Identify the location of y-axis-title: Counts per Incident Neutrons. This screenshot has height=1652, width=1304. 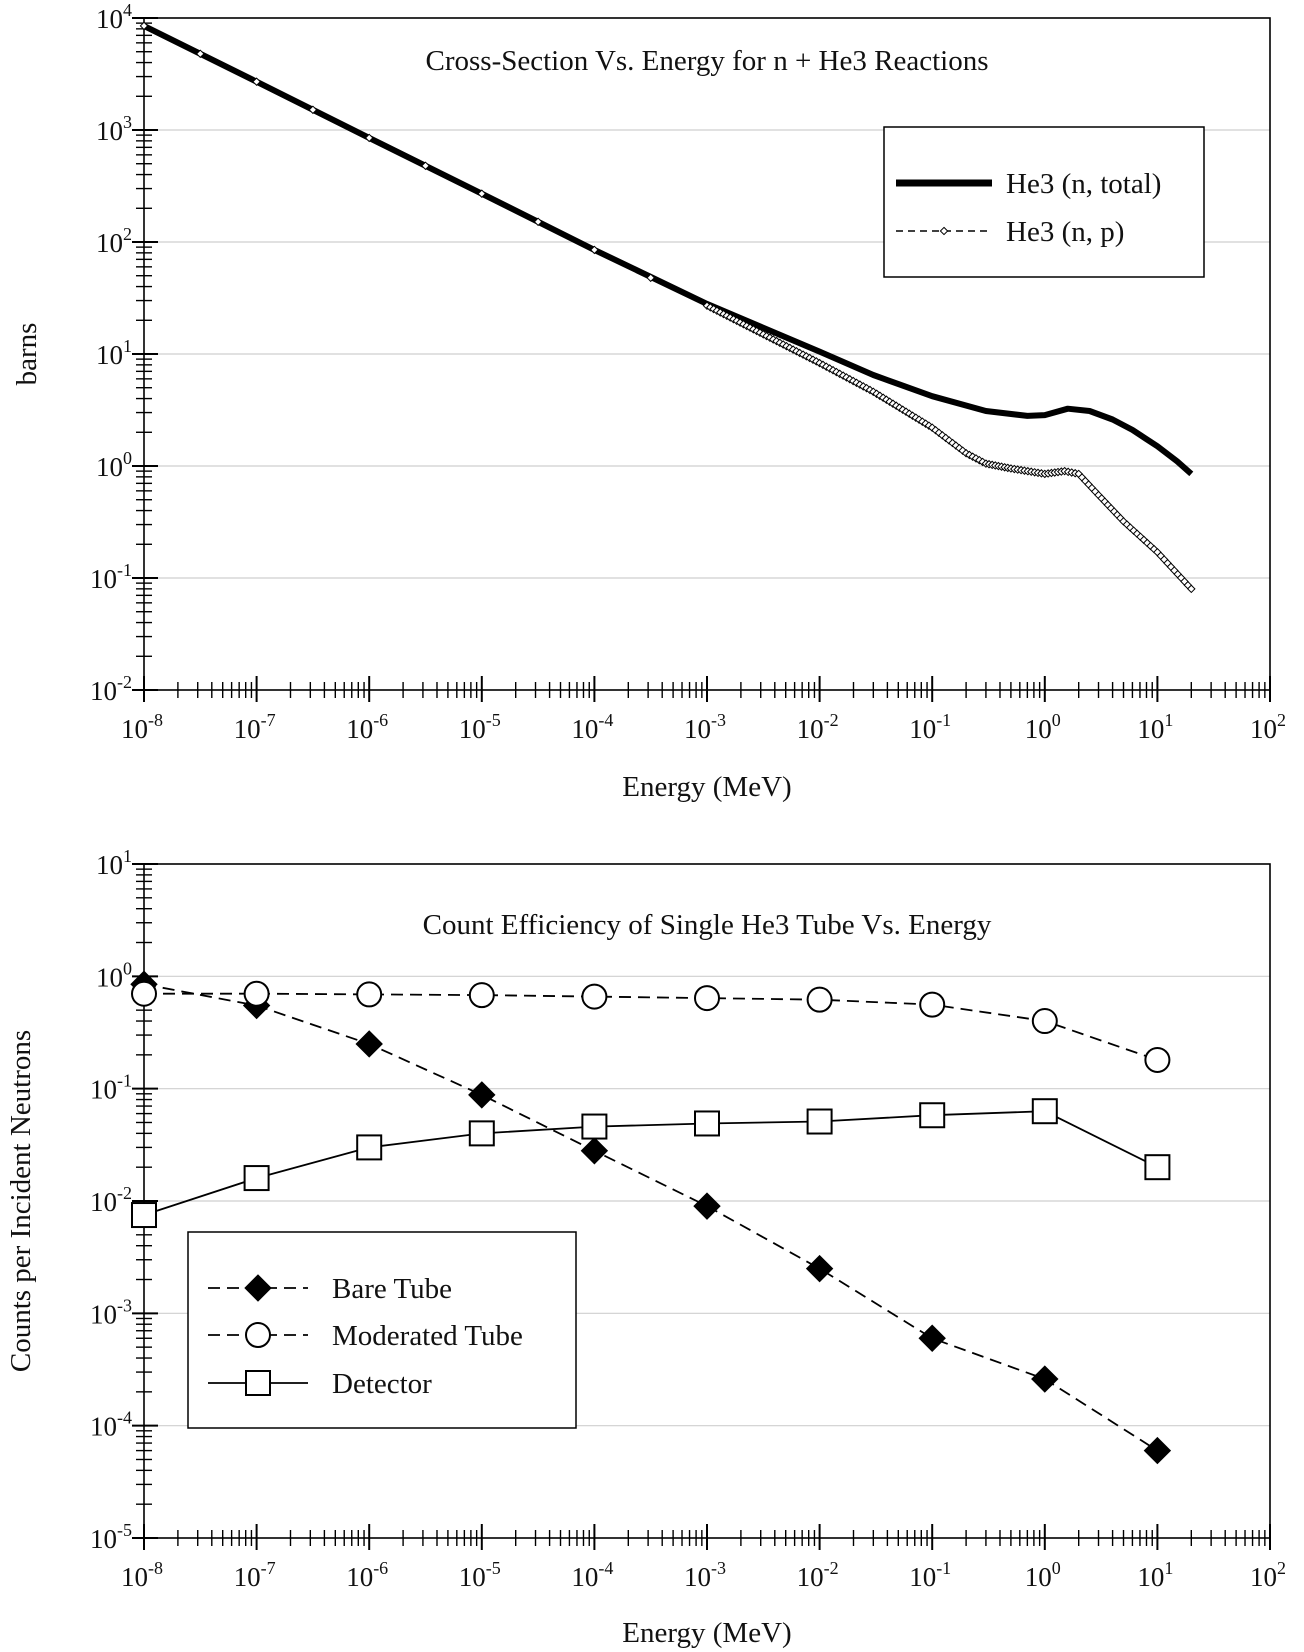
(21, 1201).